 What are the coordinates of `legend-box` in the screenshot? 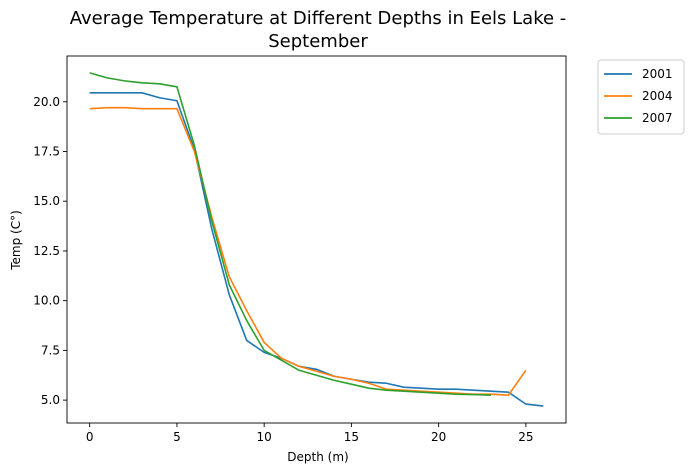 It's located at (641, 97).